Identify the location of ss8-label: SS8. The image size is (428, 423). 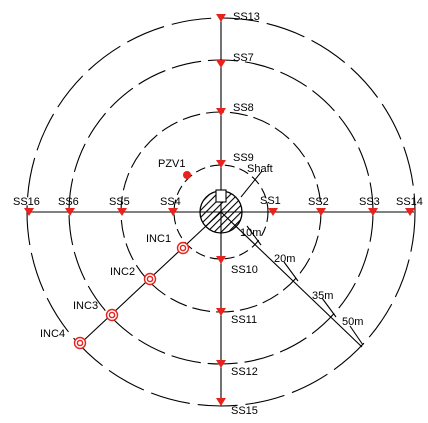
(243, 108).